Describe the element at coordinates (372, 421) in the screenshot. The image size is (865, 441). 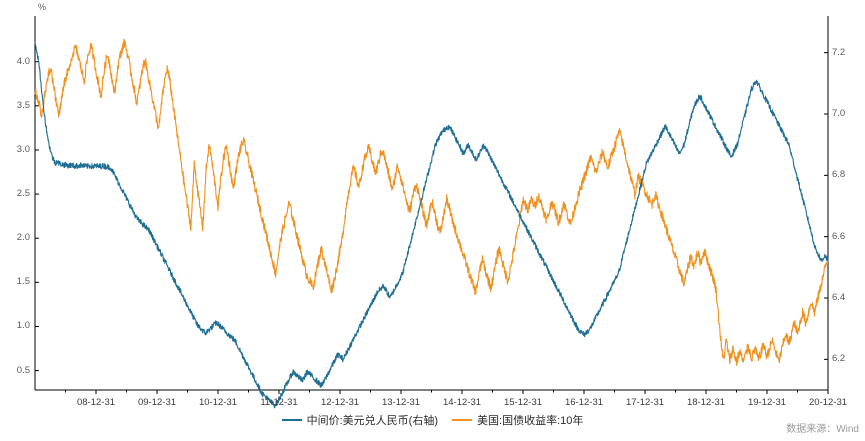
I see `legend-label-cny: 中间价:美元兑人民币(右轴)` at that location.